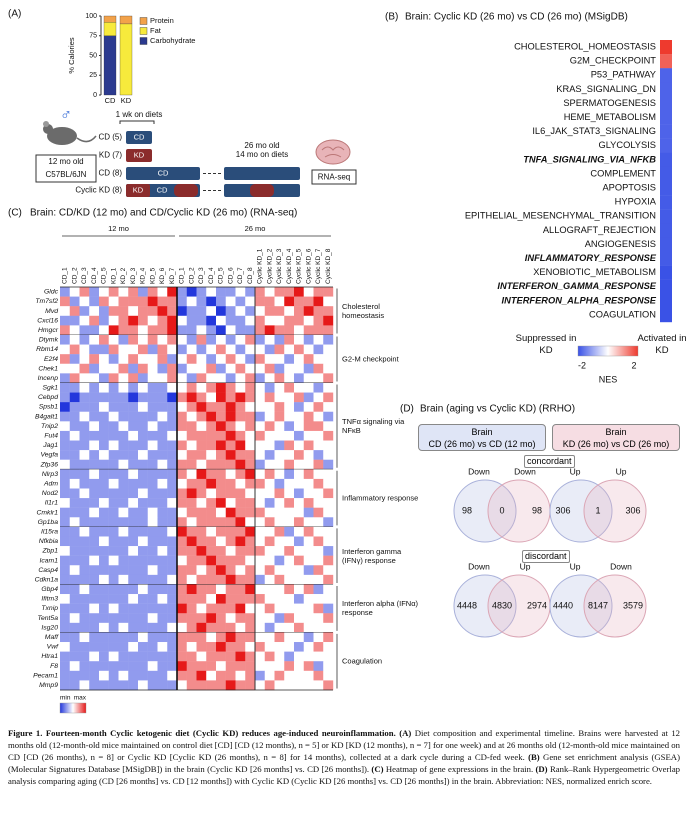 Image resolution: width=688 pixels, height=818 pixels. Describe the element at coordinates (623, 173) in the screenshot. I see `pathway-label: COMPLEMENT` at that location.